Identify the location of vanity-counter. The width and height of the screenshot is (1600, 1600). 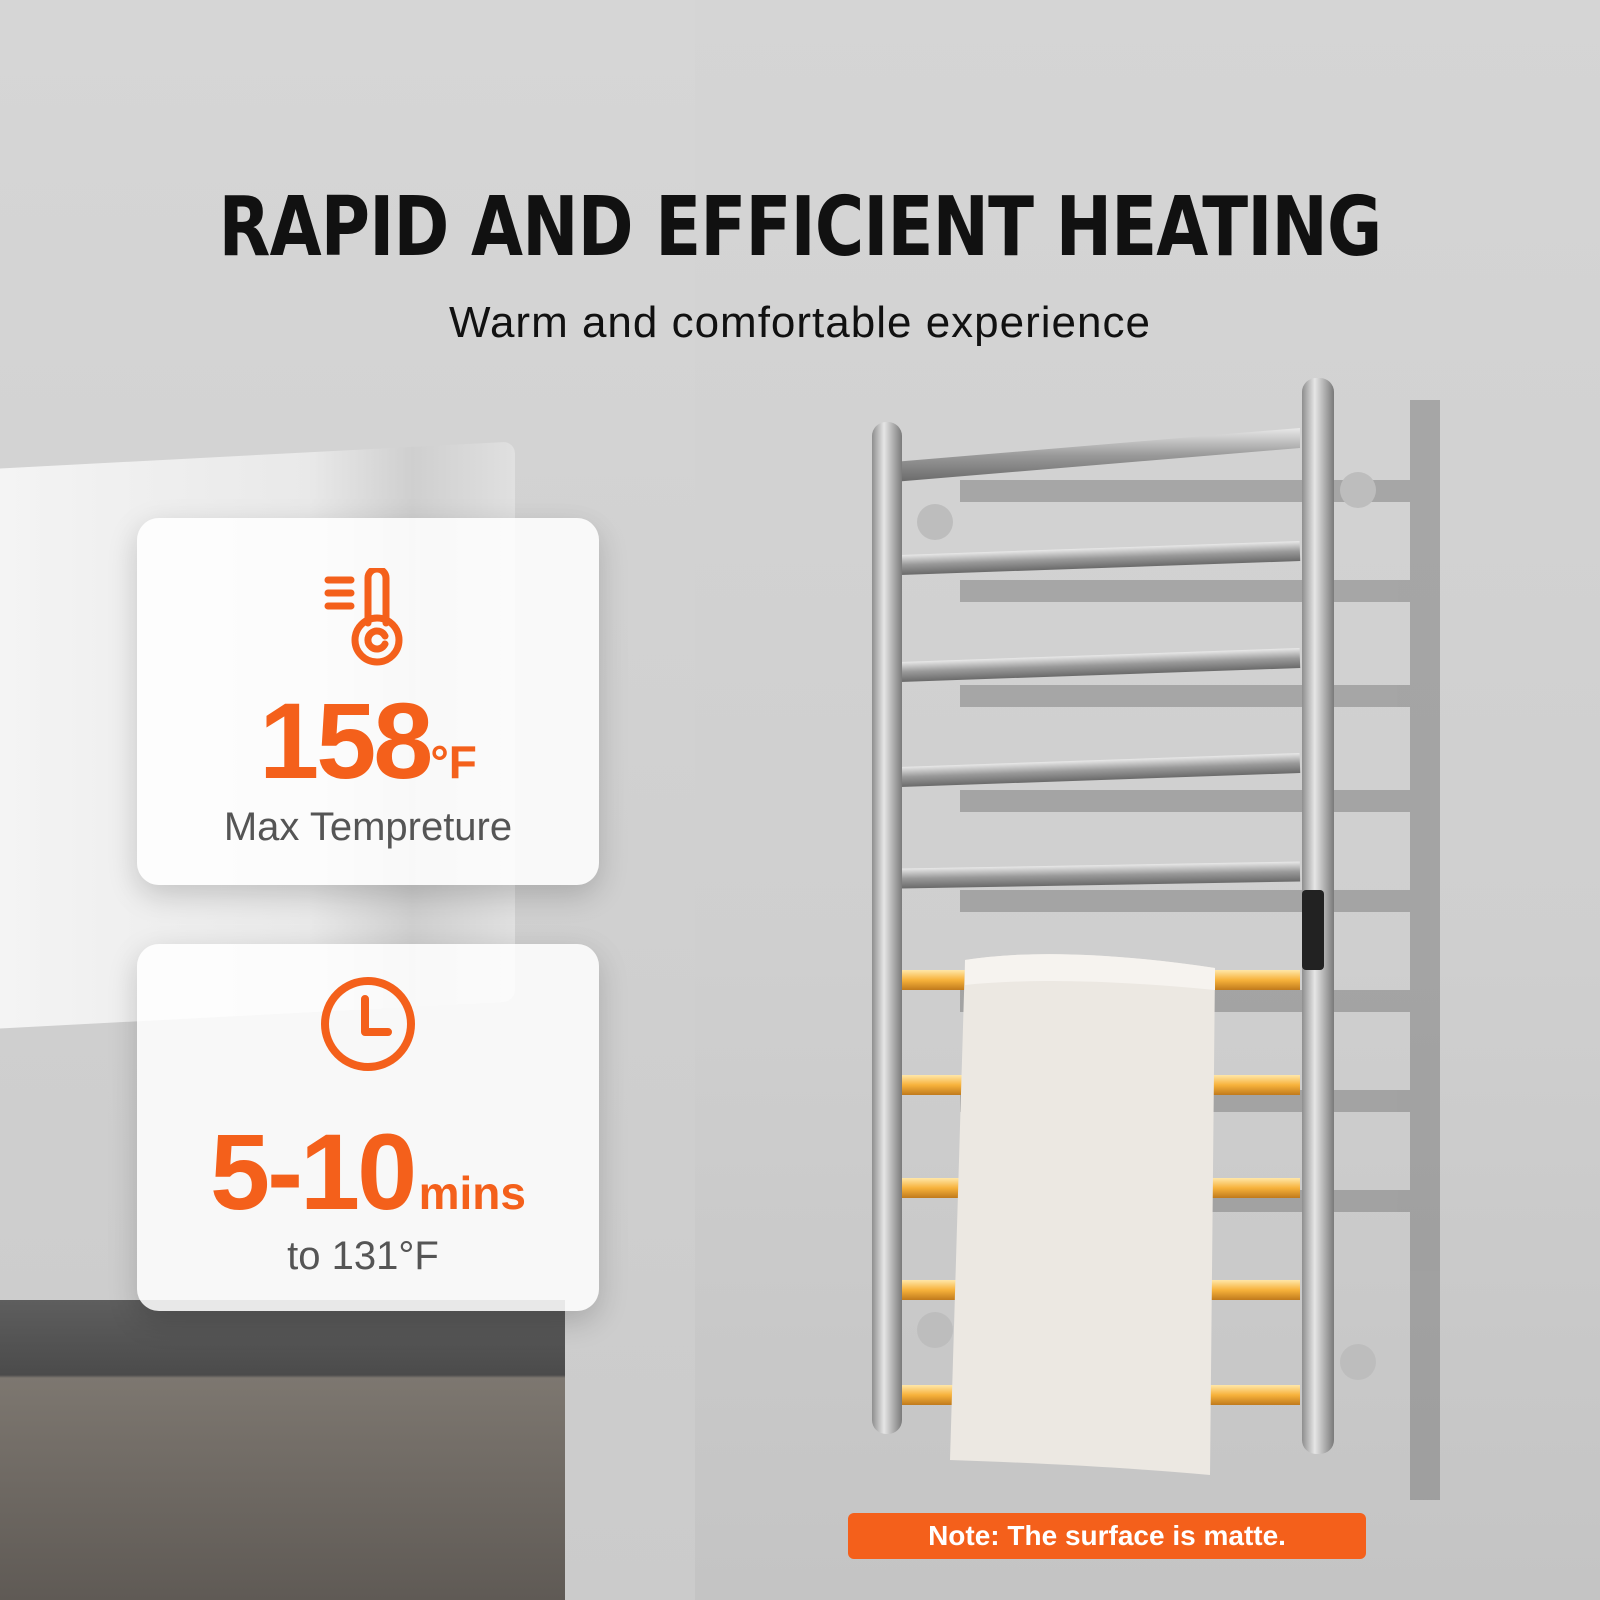
(282, 1450).